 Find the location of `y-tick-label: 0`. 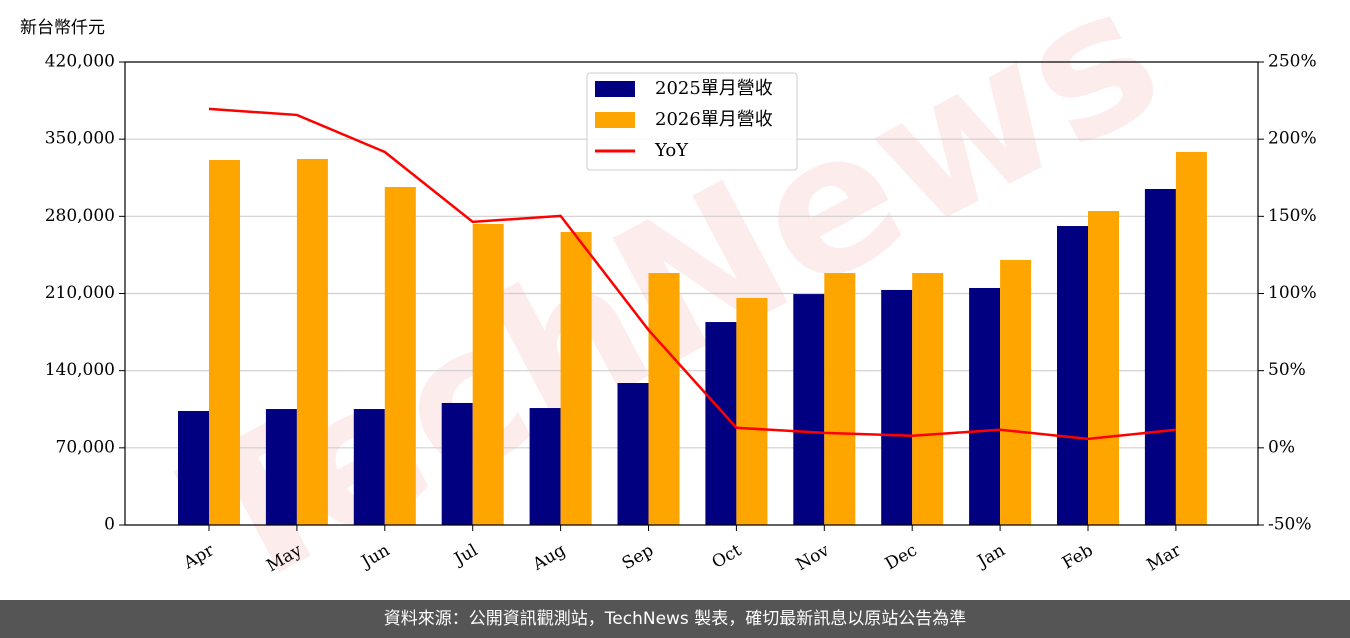

y-tick-label: 0 is located at coordinates (109, 525).